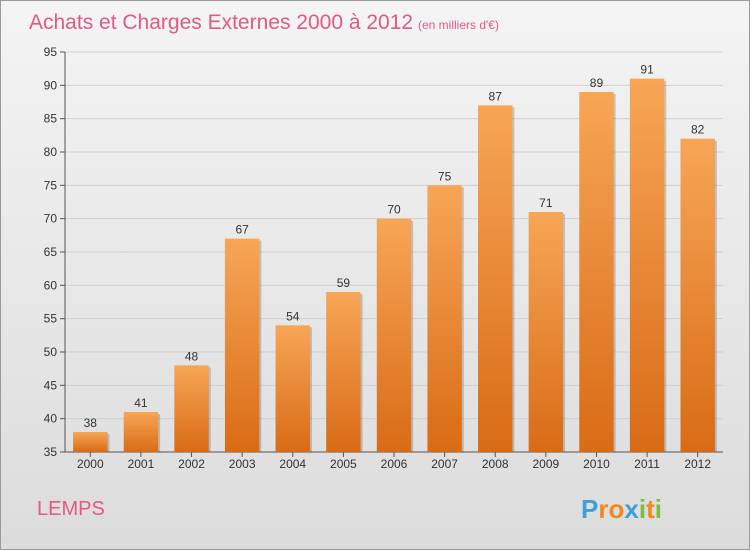 The width and height of the screenshot is (750, 551). Describe the element at coordinates (596, 272) in the screenshot. I see `bar-2010` at that location.